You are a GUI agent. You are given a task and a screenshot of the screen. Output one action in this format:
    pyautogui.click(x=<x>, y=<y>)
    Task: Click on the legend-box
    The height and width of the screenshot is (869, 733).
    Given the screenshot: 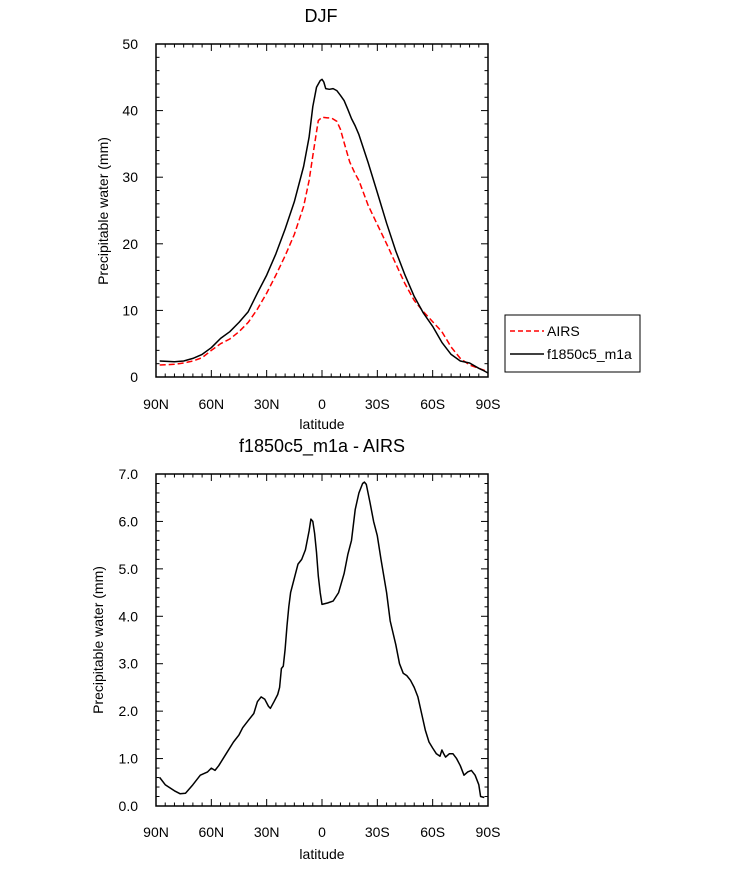 What is the action you would take?
    pyautogui.click(x=572, y=343)
    